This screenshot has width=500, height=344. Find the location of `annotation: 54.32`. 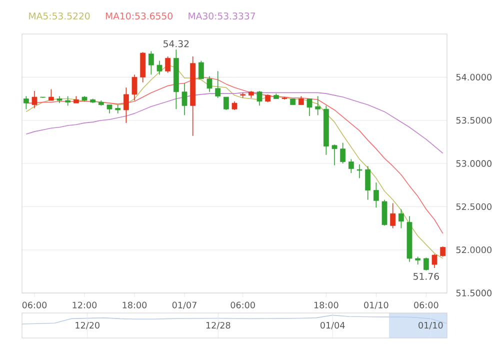

annotation: 54.32 is located at coordinates (176, 44).